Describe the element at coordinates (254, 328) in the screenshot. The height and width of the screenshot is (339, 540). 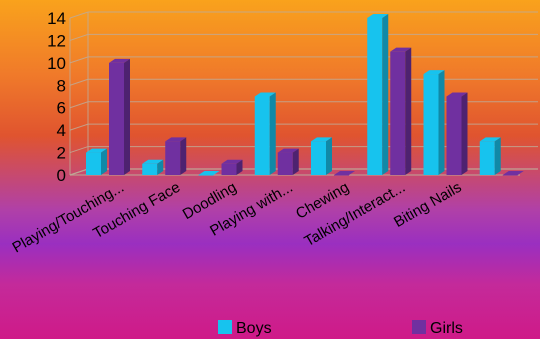
I see `legend-label-boys: Boys` at that location.